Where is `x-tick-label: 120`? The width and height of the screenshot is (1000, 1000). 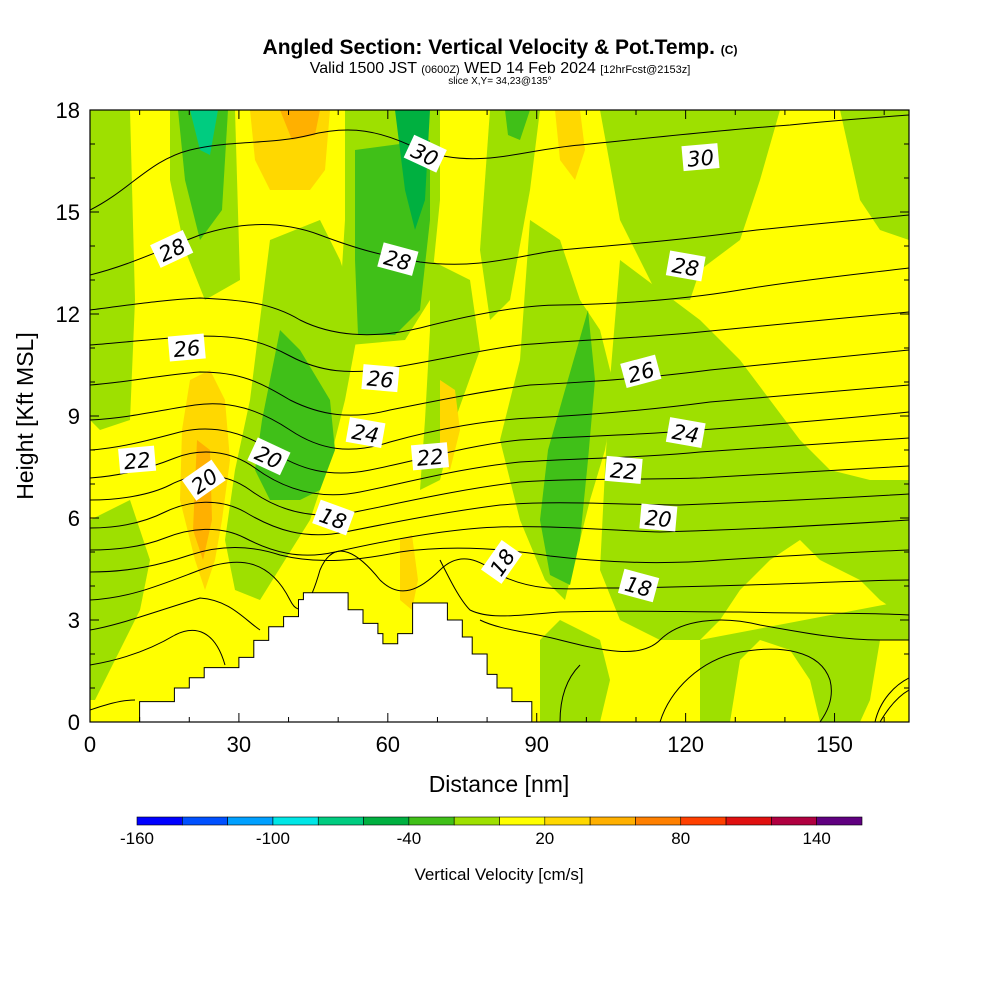 x-tick-label: 120 is located at coordinates (685, 744).